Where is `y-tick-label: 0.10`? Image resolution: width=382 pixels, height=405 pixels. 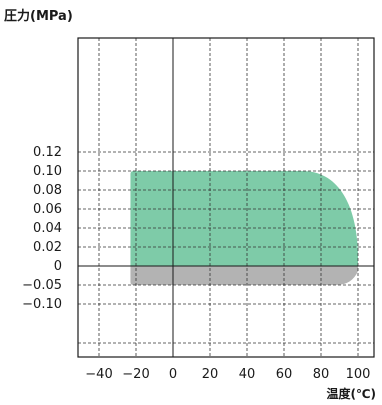
y-tick-label: 0.10 is located at coordinates (47, 171).